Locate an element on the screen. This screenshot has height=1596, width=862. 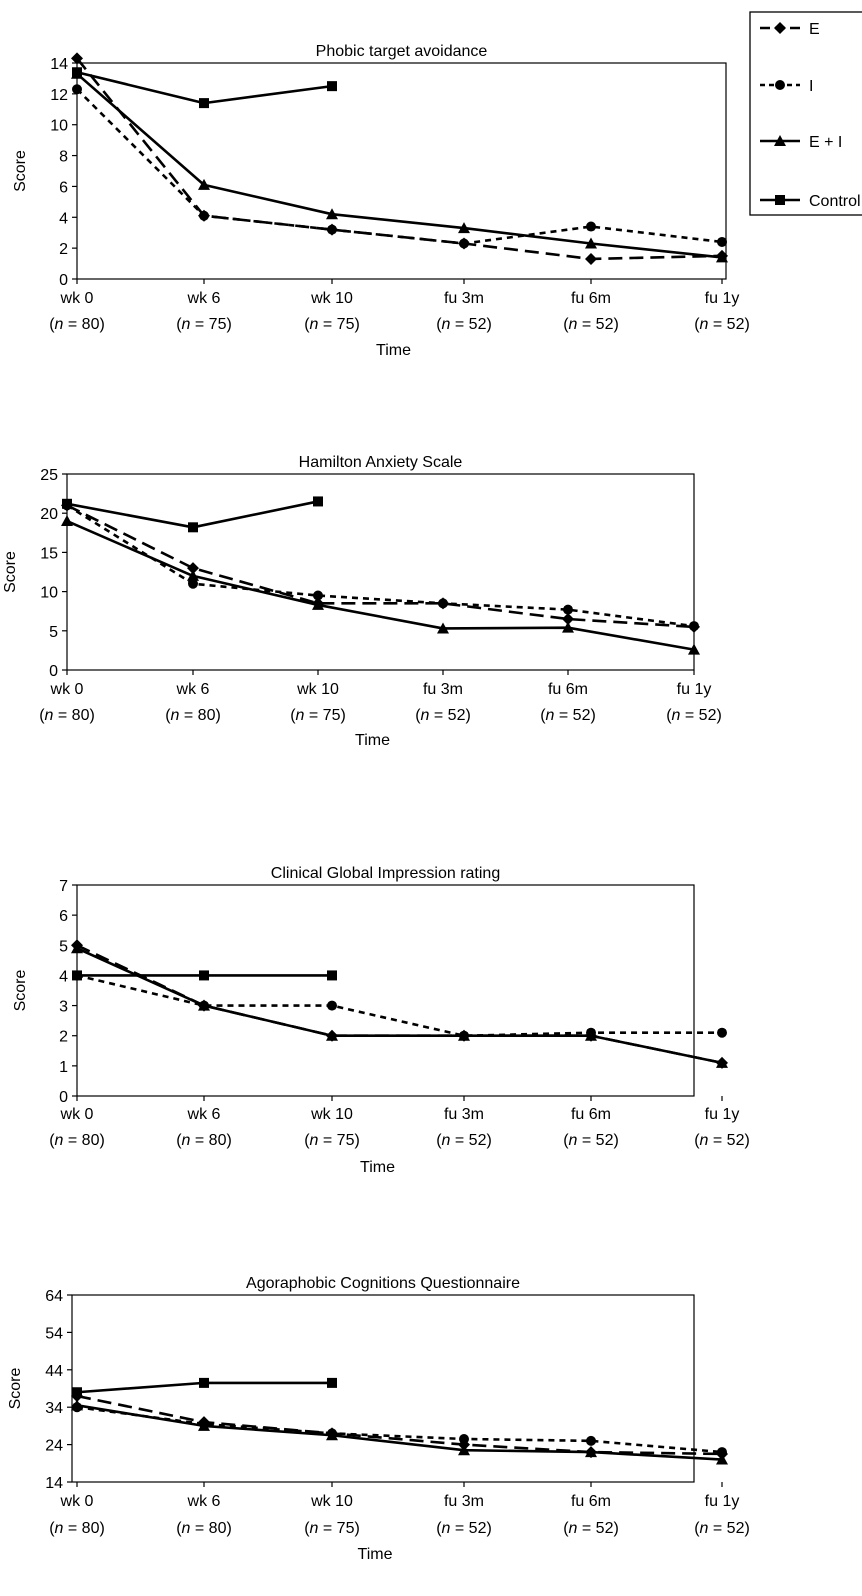
y-tick-label: 44 is located at coordinates (54, 1371).